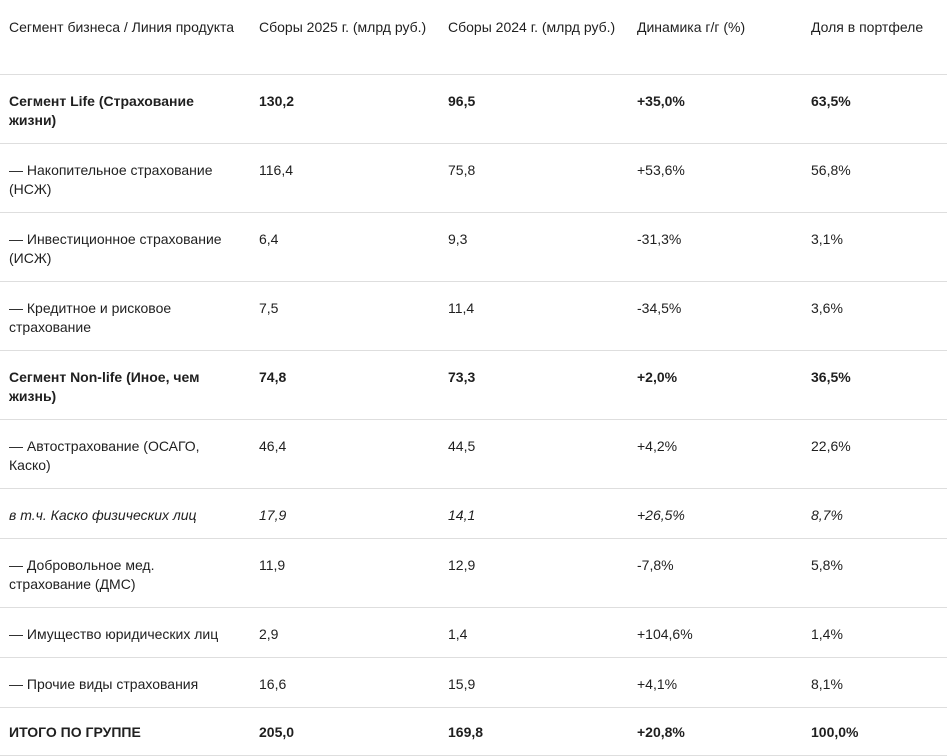 The width and height of the screenshot is (947, 756). I want to click on cell-premiums-2024: 44,5, so click(533, 454).